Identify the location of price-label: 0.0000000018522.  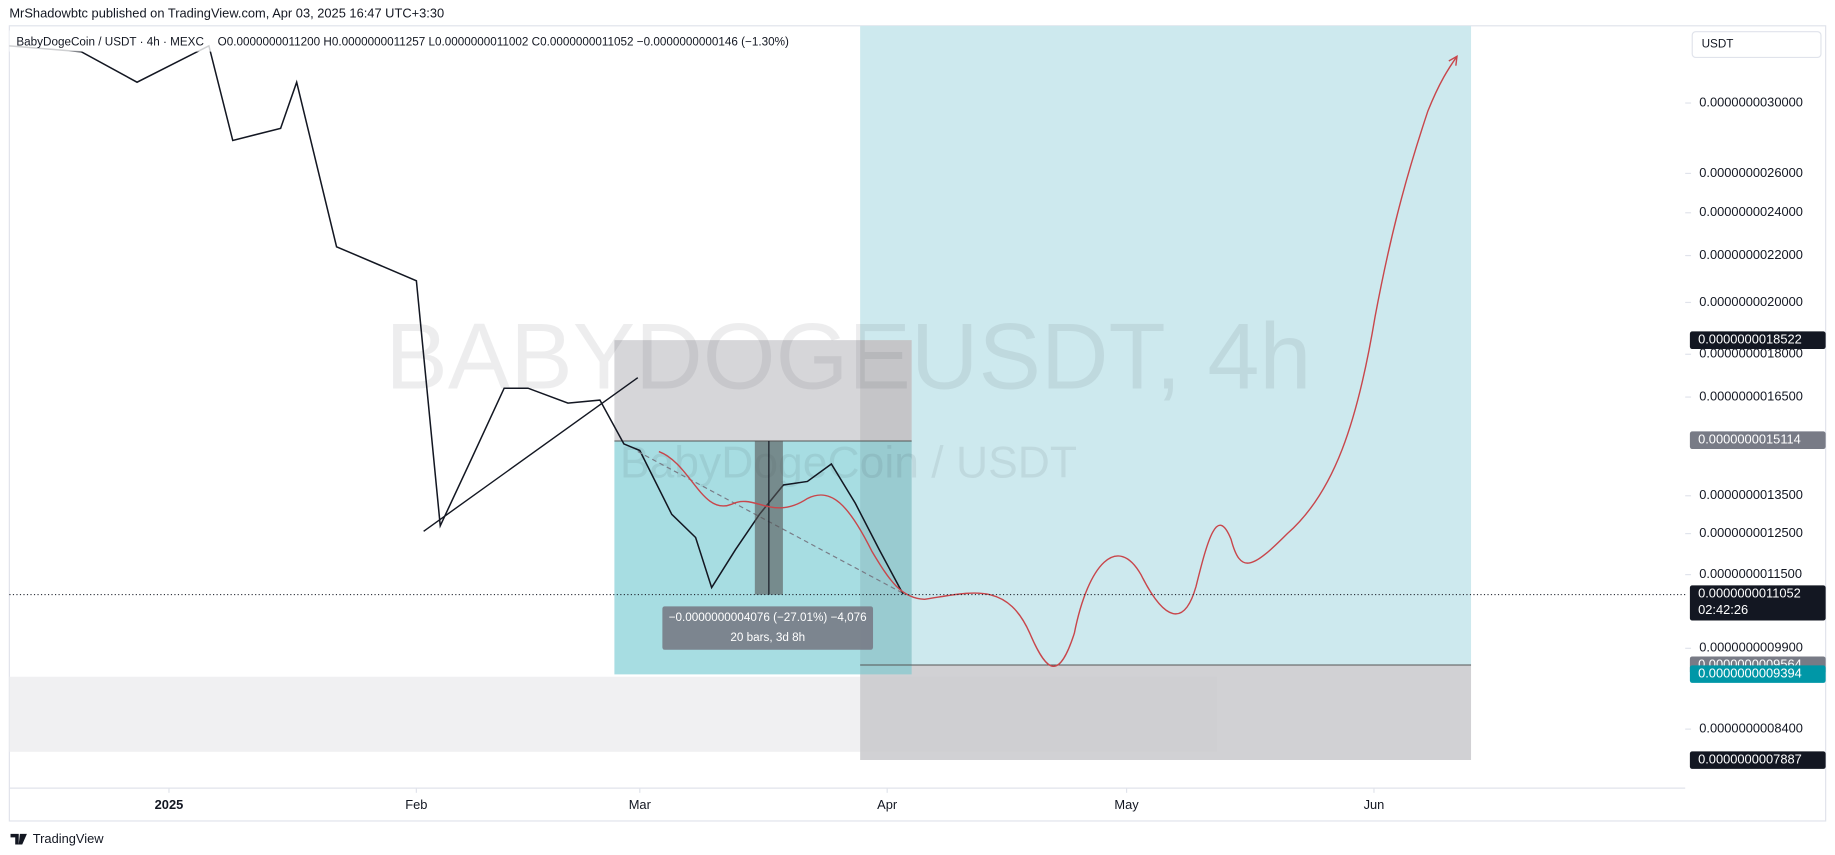
(1750, 339).